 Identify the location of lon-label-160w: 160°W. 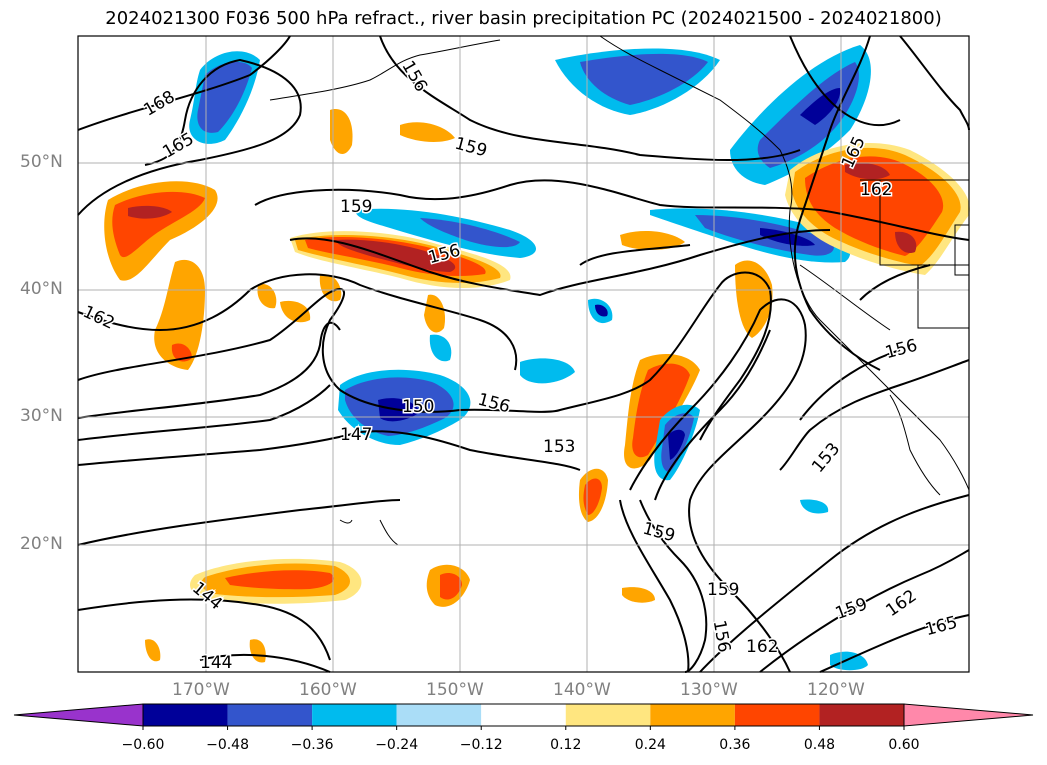
(328, 690).